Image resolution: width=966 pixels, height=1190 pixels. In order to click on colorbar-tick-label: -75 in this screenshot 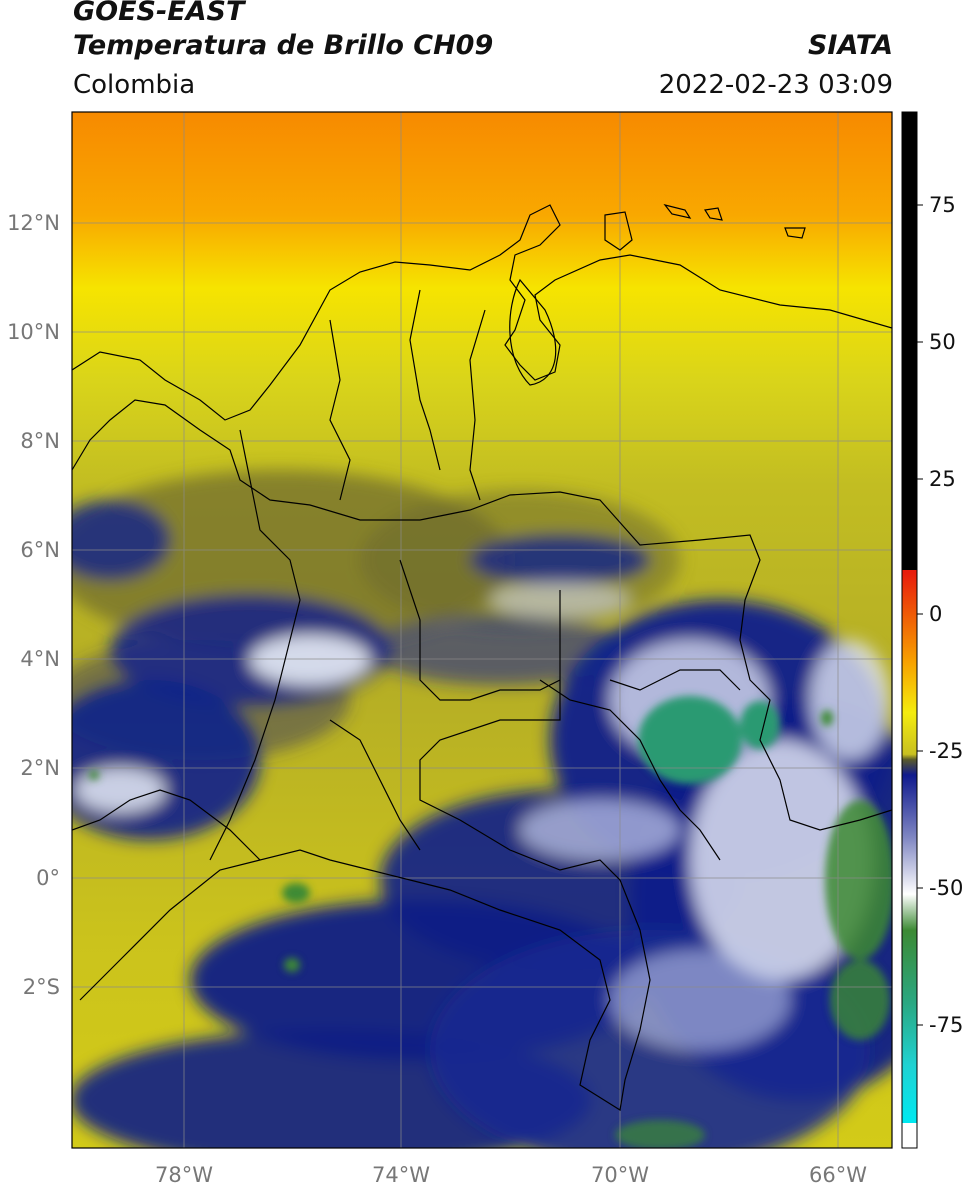, I will do `click(946, 1025)`.